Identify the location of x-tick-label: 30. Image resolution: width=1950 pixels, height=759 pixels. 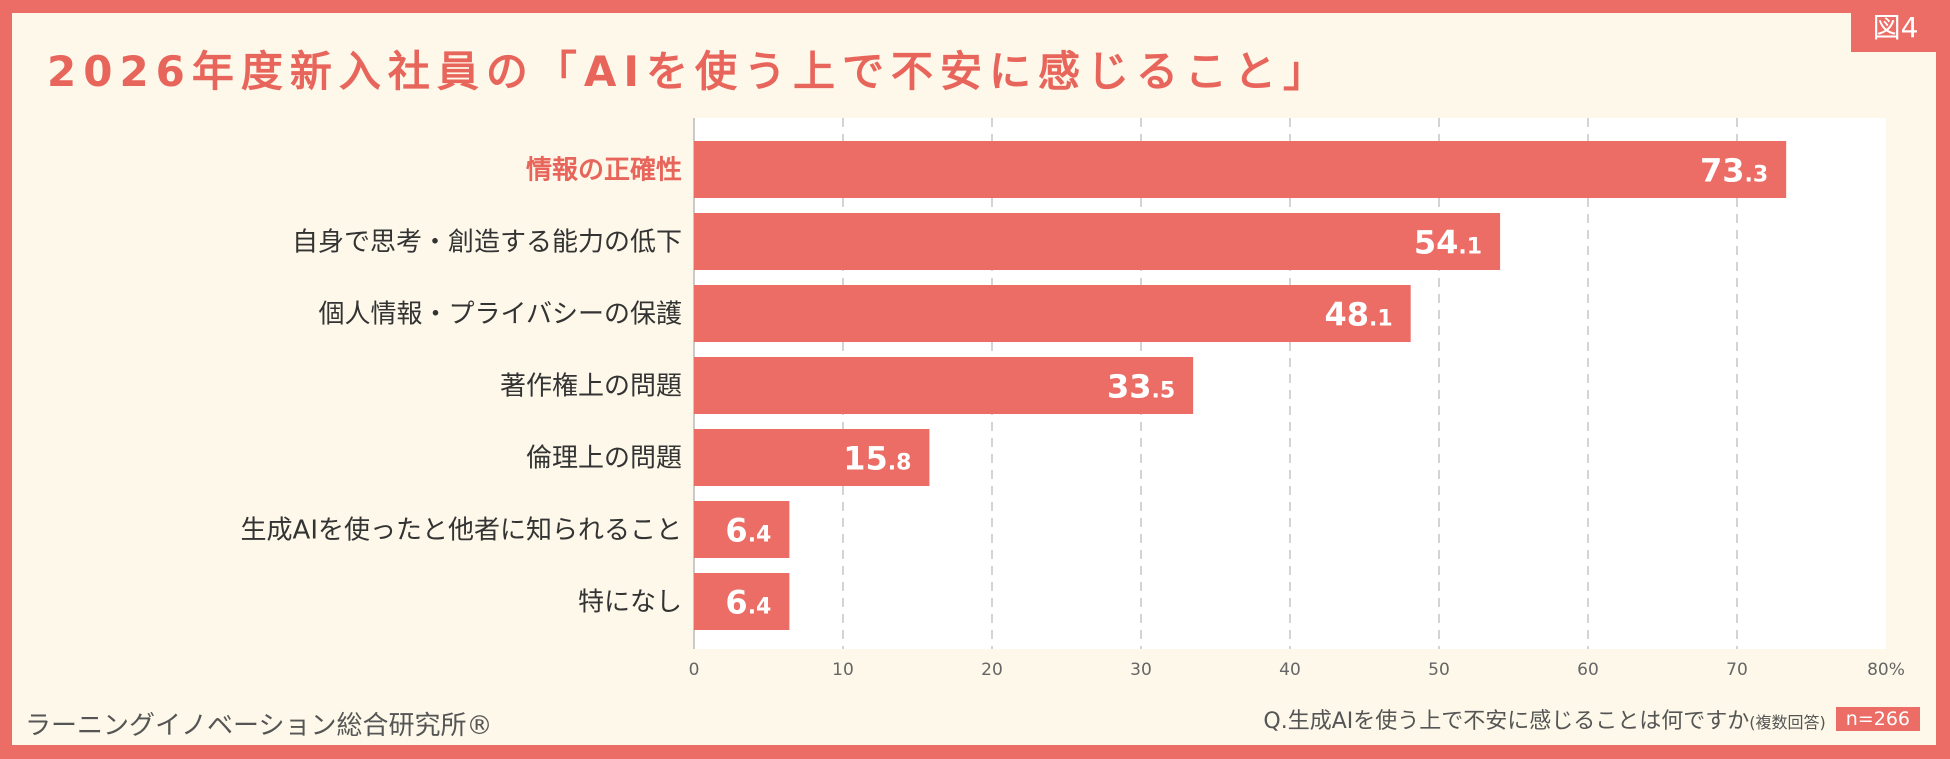
(1141, 670).